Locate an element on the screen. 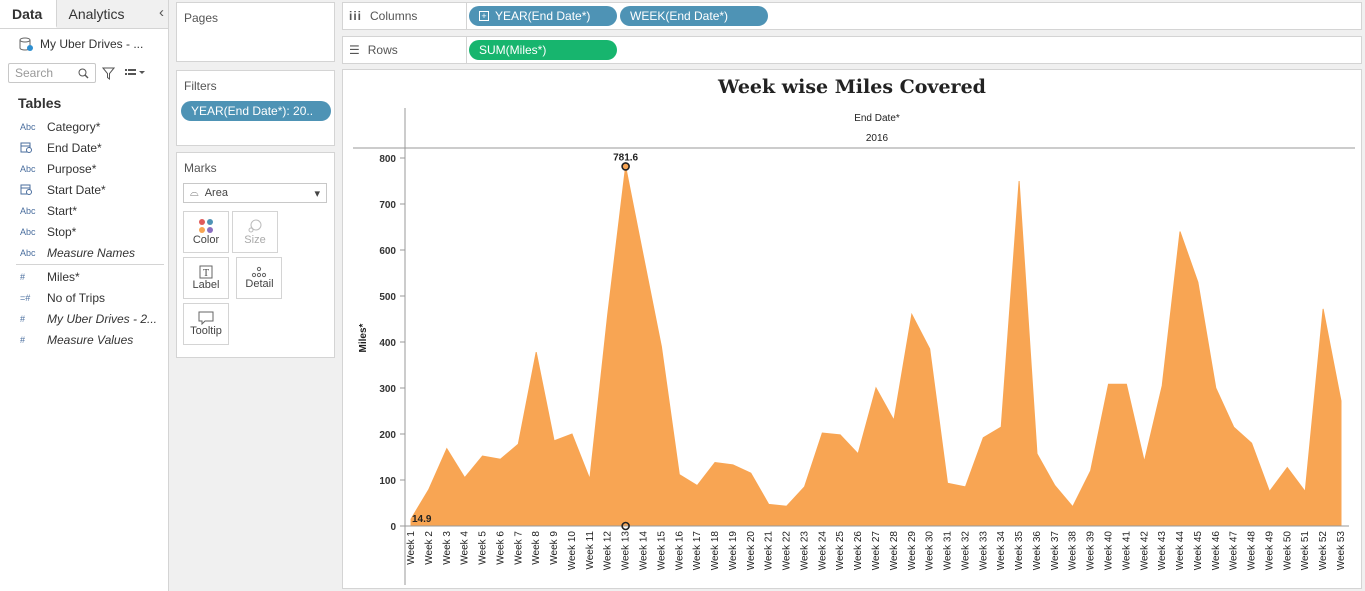  size-button: Size is located at coordinates (255, 232).